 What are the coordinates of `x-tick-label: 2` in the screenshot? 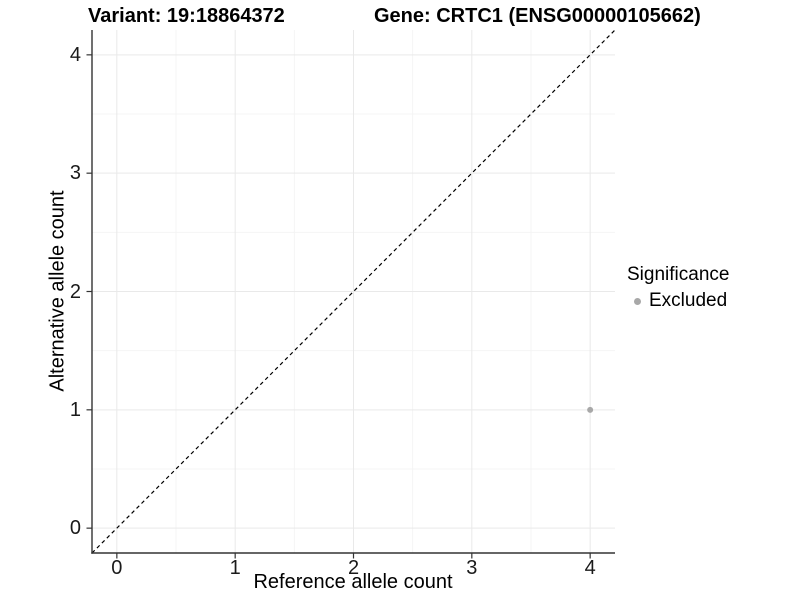 It's located at (353, 568).